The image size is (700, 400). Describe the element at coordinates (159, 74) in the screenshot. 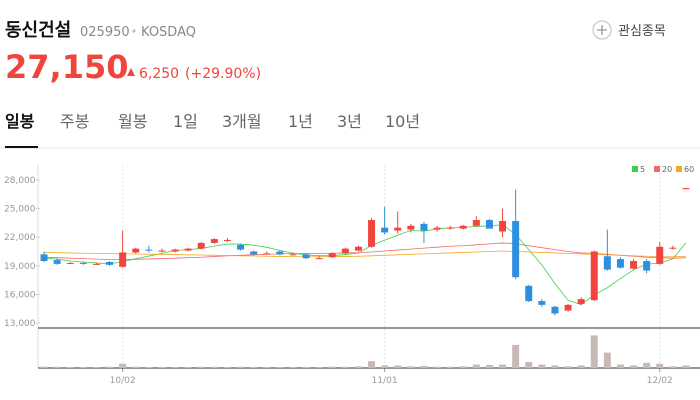

I see `change: 6,250` at that location.